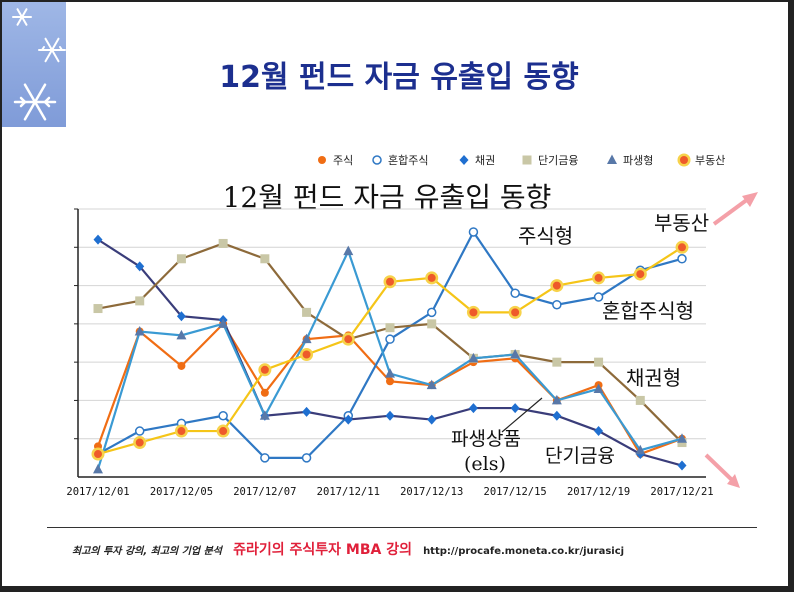  What do you see at coordinates (264, 492) in the screenshot?
I see `x-tick-label: 2017/12/07` at bounding box center [264, 492].